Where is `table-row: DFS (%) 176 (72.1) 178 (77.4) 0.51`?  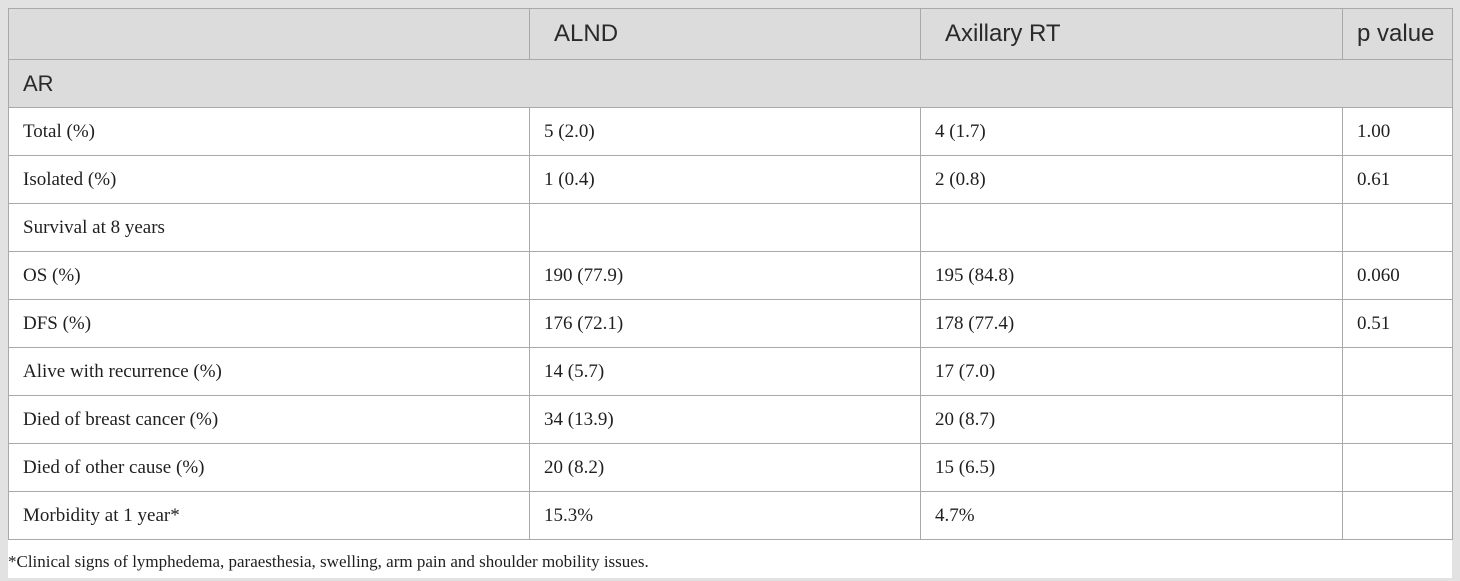
table-row: DFS (%) 176 (72.1) 178 (77.4) 0.51 is located at coordinates (730, 323).